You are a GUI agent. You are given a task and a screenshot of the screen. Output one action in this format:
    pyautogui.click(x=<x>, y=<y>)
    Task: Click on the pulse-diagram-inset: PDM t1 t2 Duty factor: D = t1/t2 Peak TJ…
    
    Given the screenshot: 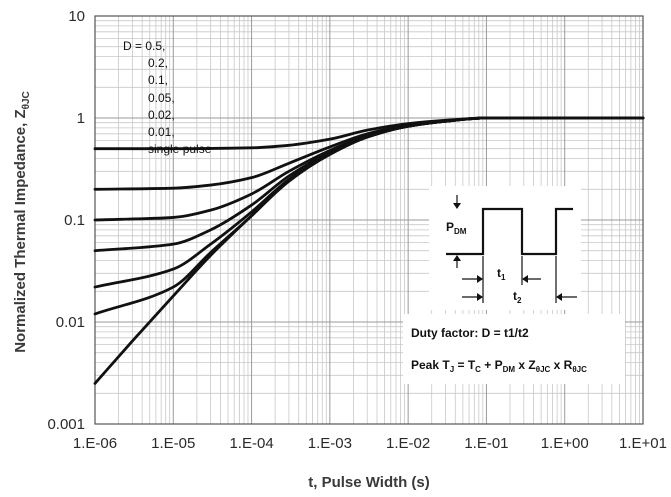 What is the action you would take?
    pyautogui.click(x=514, y=285)
    